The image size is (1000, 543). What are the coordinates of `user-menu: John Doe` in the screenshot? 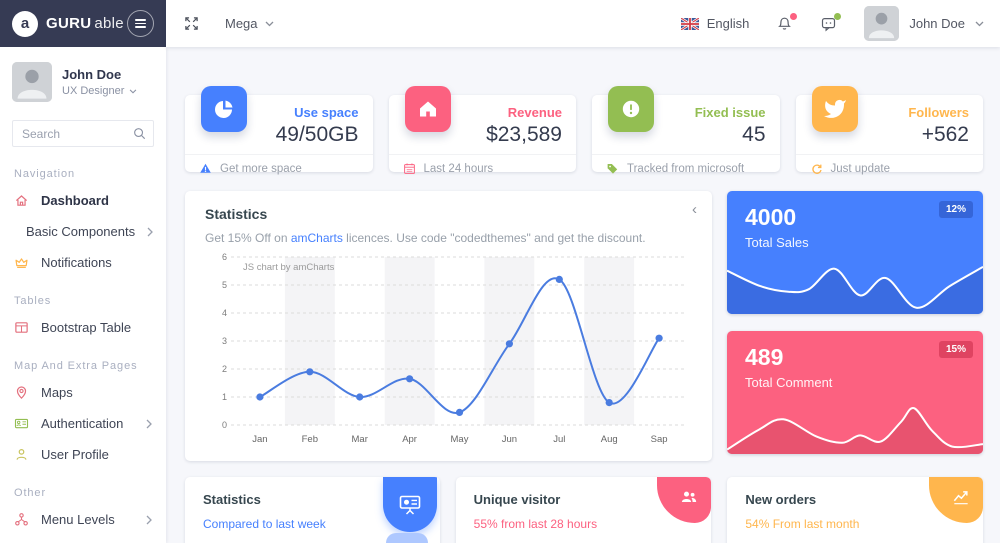 It's located at (924, 23).